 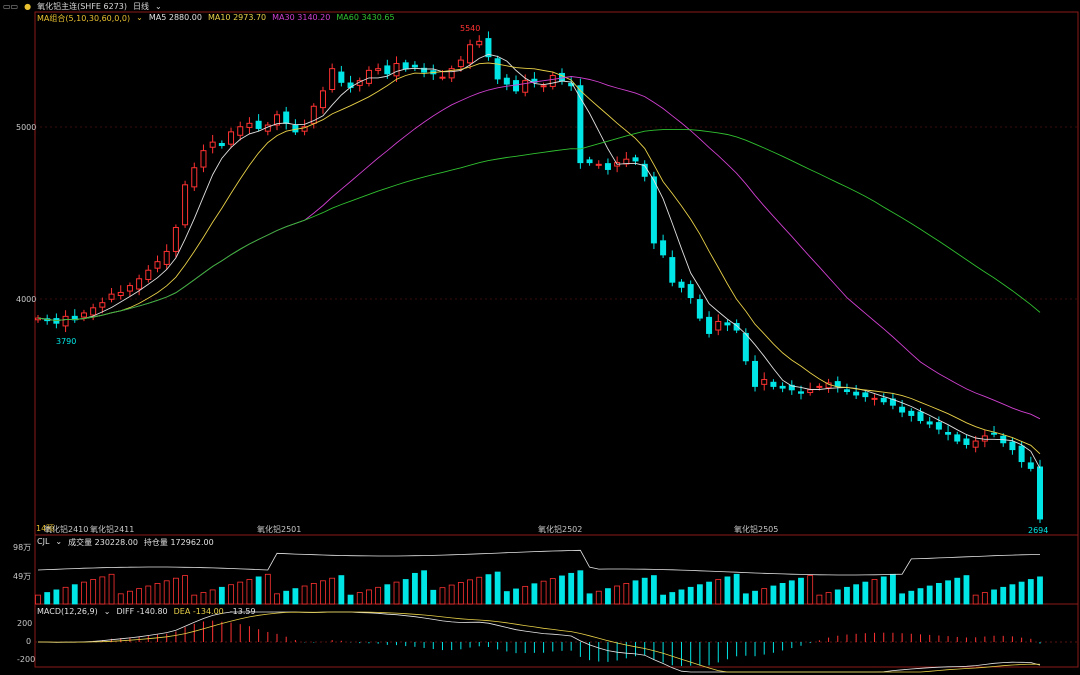 What do you see at coordinates (301, 17) in the screenshot?
I see `ma30-label: MA30 3140.20` at bounding box center [301, 17].